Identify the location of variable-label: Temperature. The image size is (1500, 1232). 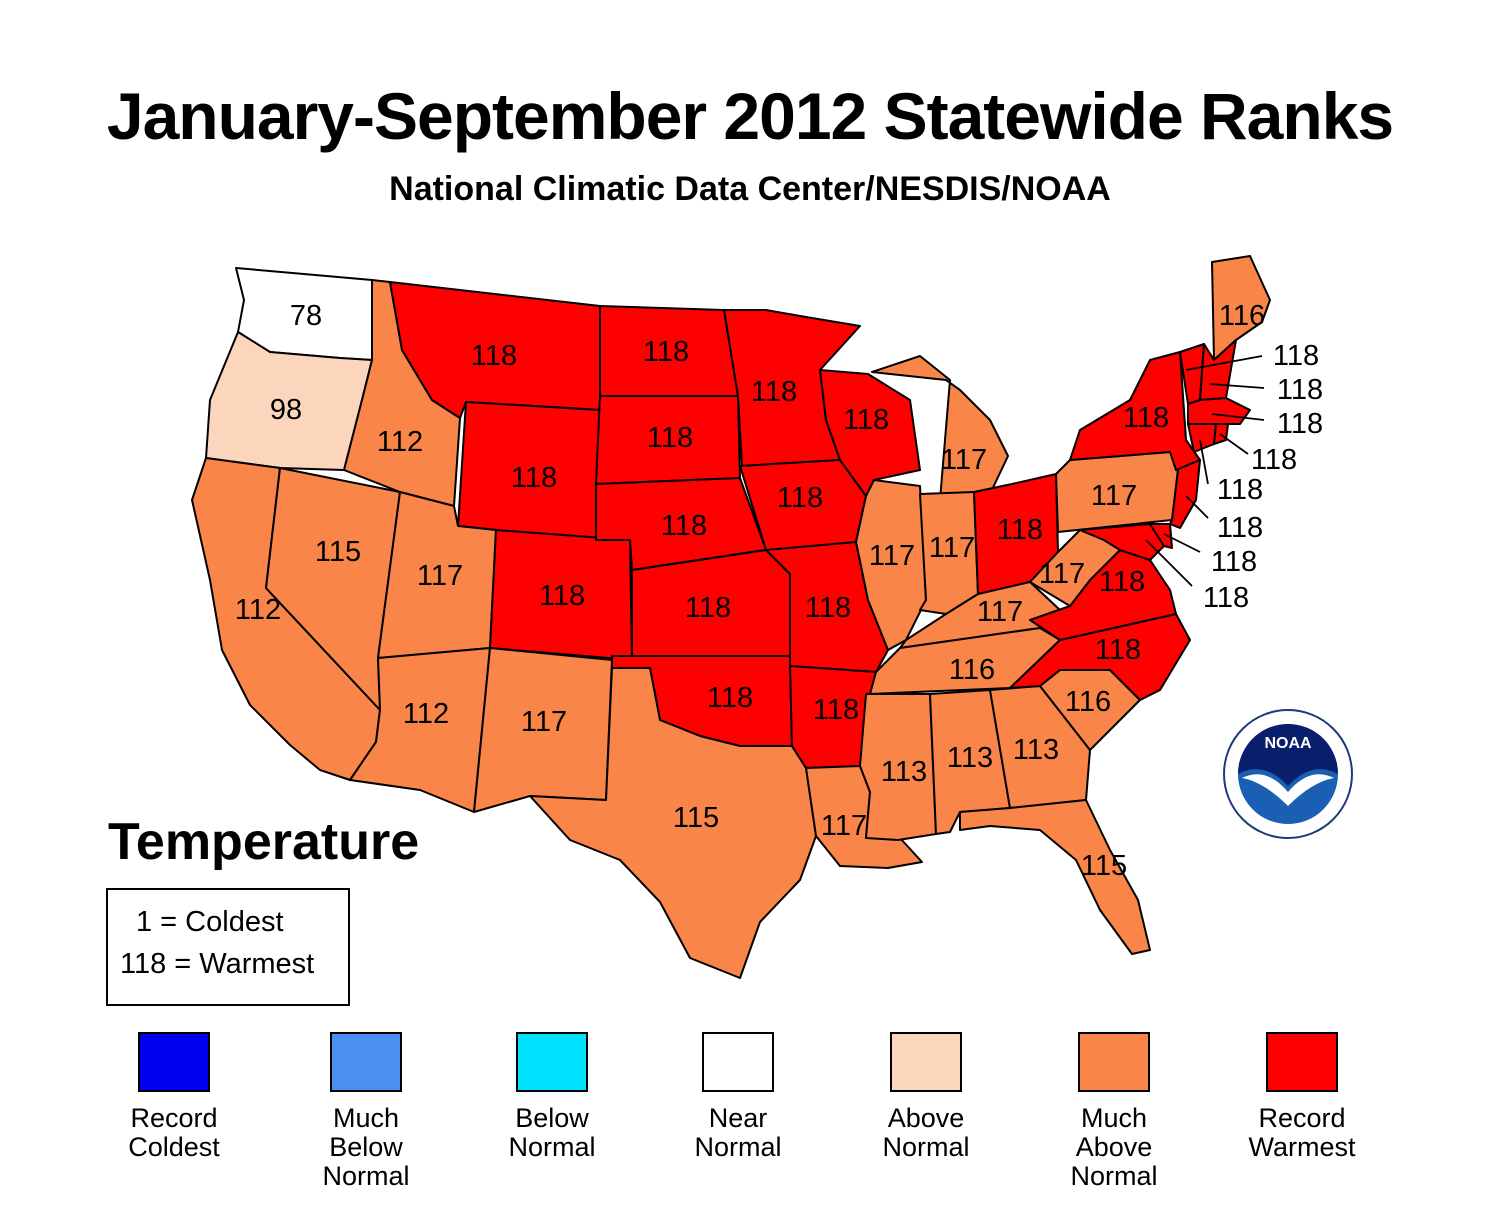
(264, 842).